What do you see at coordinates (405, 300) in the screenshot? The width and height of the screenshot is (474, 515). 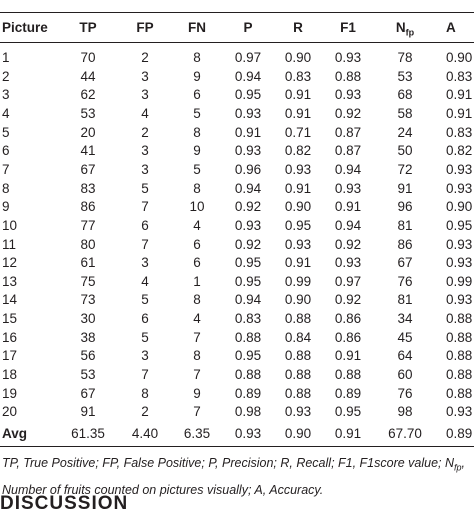 I see `table-cell: 81` at bounding box center [405, 300].